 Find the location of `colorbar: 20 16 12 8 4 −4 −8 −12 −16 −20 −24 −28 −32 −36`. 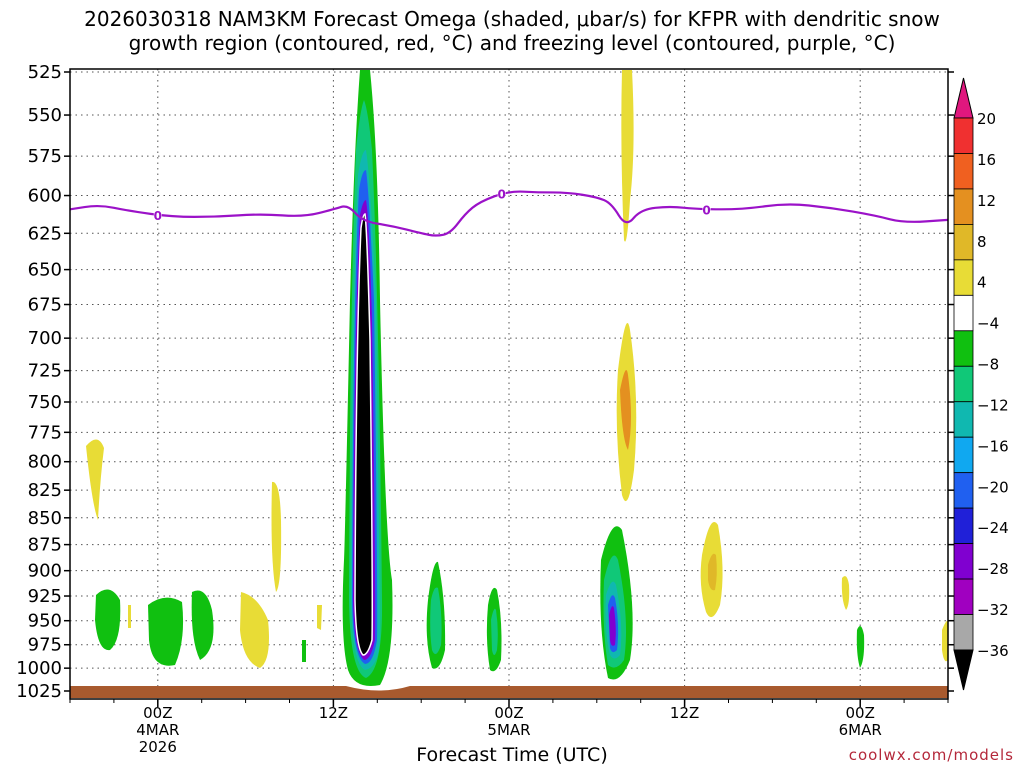

colorbar: 20 16 12 8 4 −4 −8 −12 −16 −20 −24 −28 −32 −36 is located at coordinates (981, 384).